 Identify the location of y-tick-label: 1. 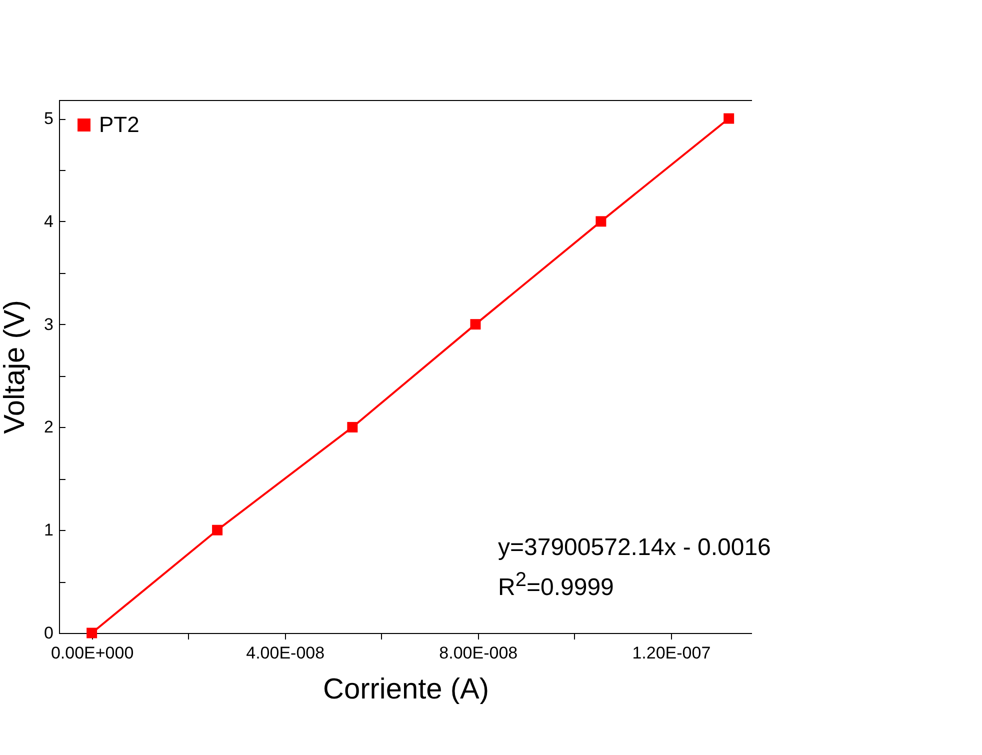
(49, 530).